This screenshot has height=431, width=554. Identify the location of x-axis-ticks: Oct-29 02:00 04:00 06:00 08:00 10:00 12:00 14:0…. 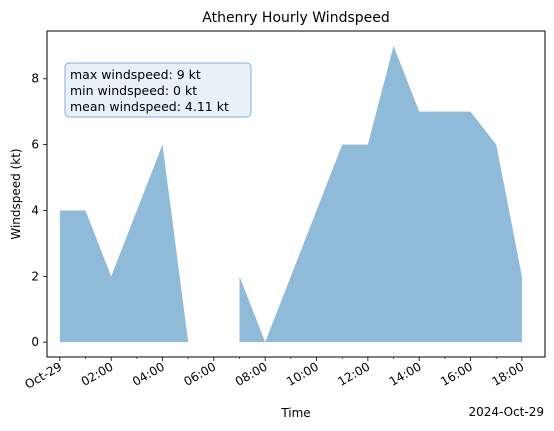
(274, 374).